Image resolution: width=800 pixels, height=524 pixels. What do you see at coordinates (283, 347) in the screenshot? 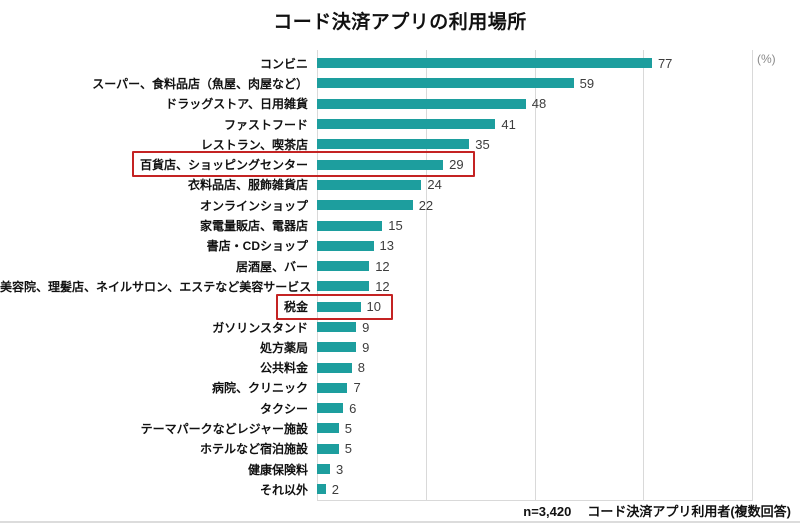
I see `category-label: 処方薬局` at bounding box center [283, 347].